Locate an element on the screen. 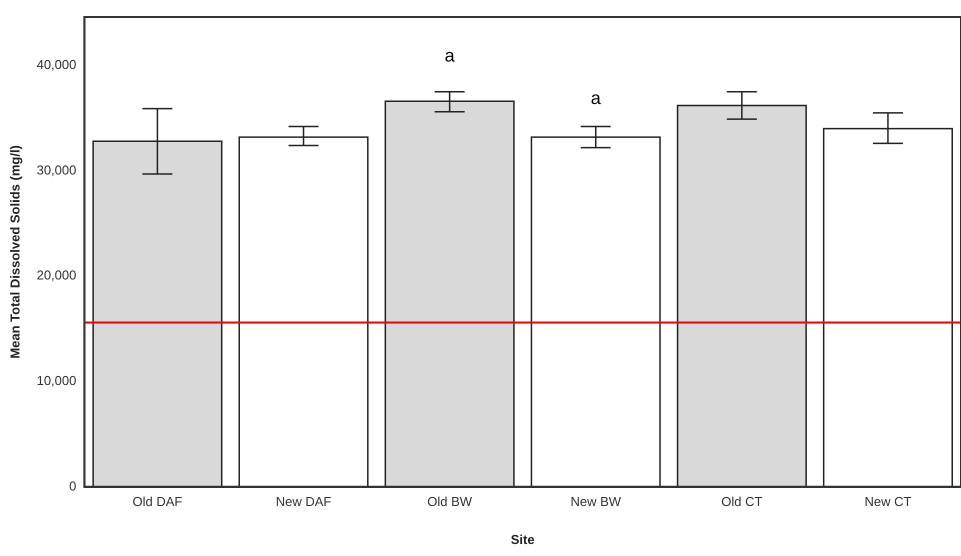 This screenshot has height=556, width=961. y-tick-label: 20,000 is located at coordinates (56, 275).